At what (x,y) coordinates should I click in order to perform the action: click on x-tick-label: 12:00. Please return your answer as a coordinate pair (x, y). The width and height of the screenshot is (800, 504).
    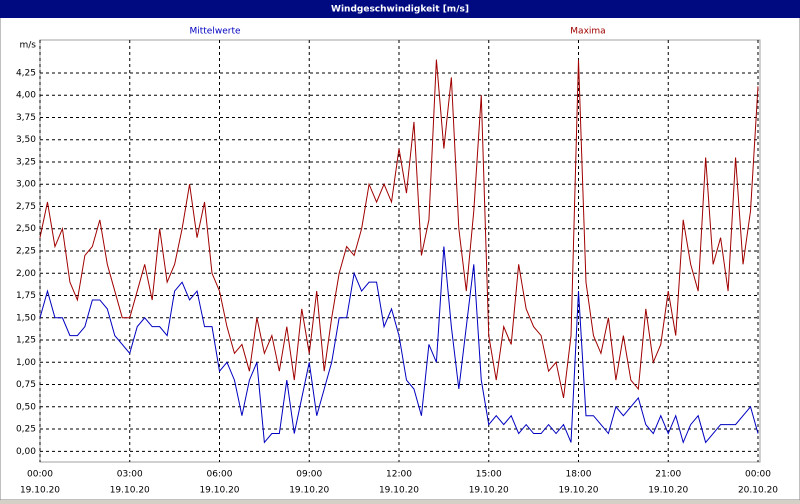
    Looking at the image, I should click on (399, 475).